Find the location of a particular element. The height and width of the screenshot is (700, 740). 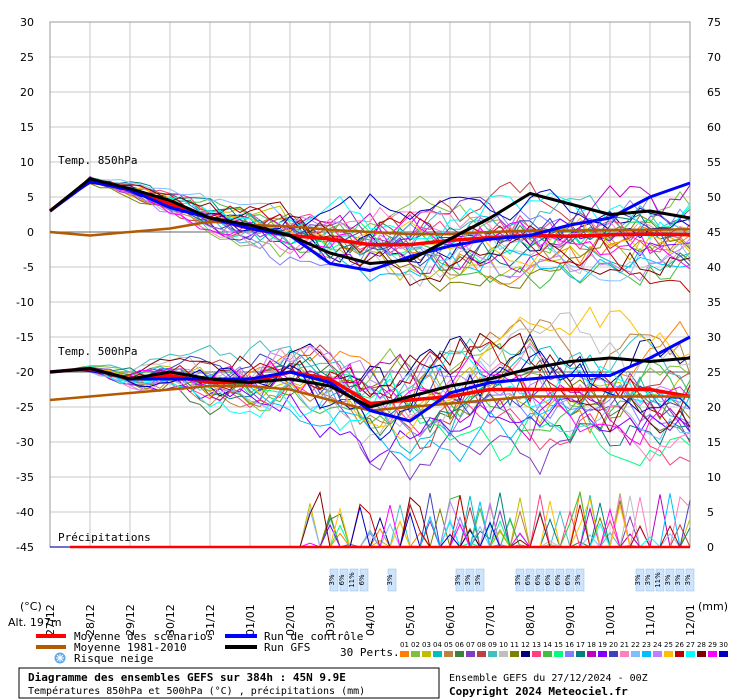

x-tick-label: 06/01 is located at coordinates (450, 620).